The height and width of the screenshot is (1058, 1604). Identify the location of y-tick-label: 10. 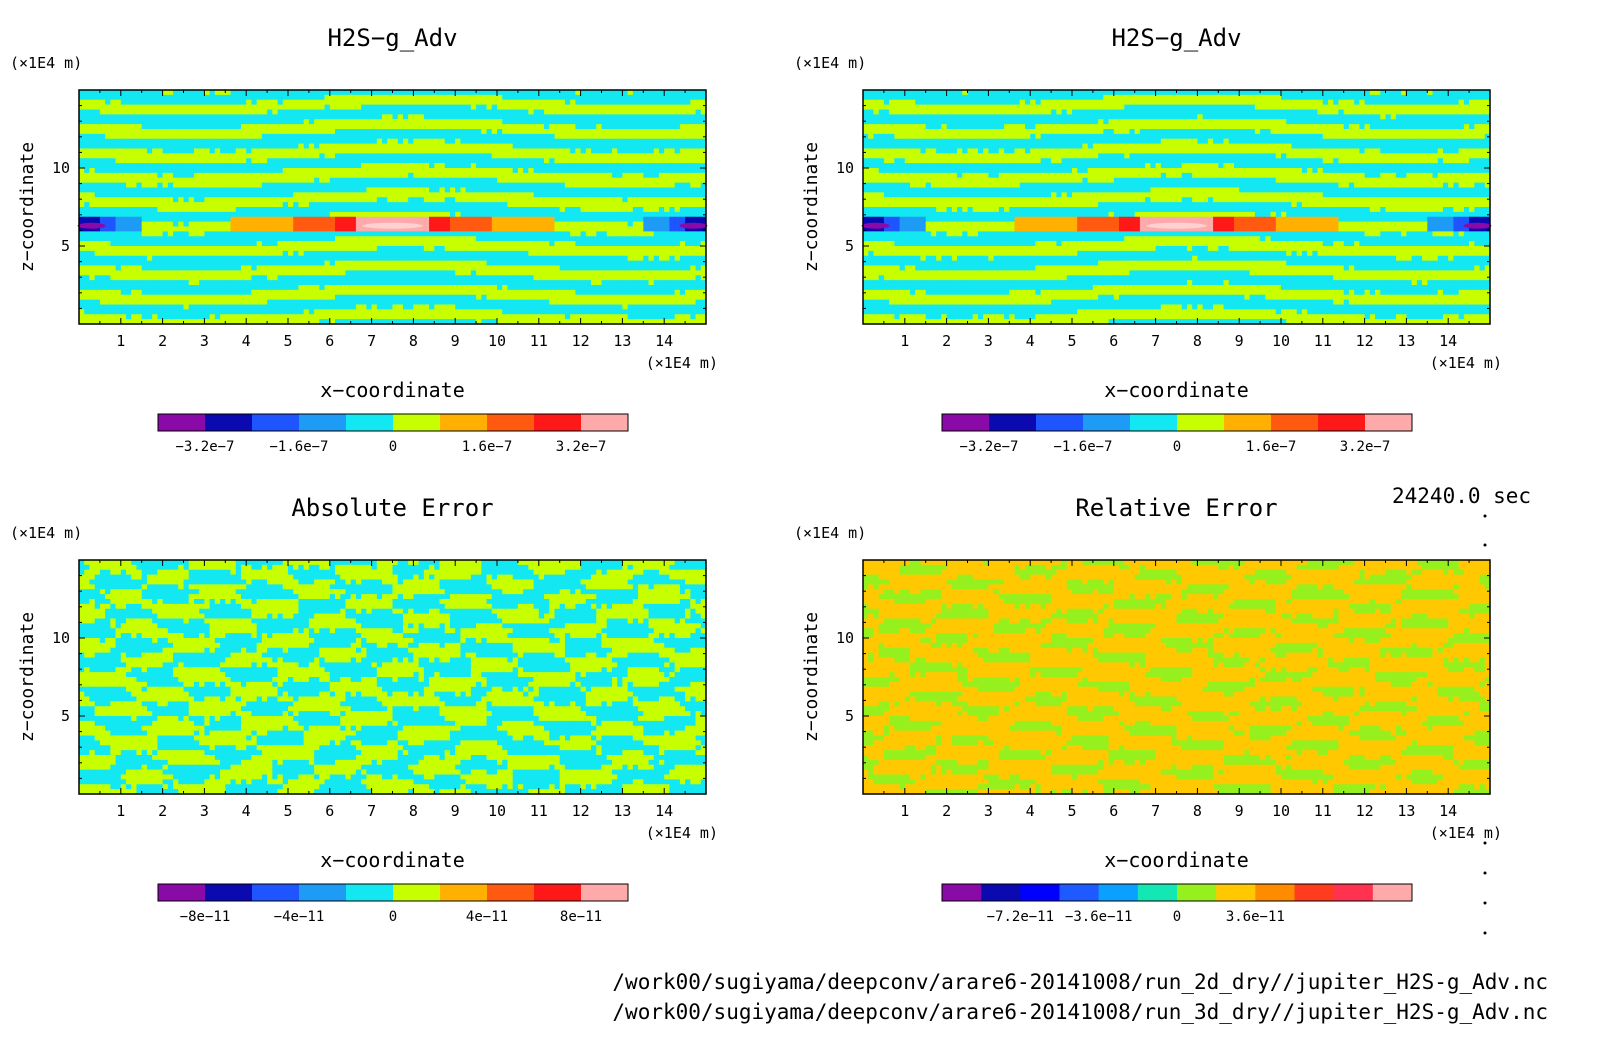
(61, 638).